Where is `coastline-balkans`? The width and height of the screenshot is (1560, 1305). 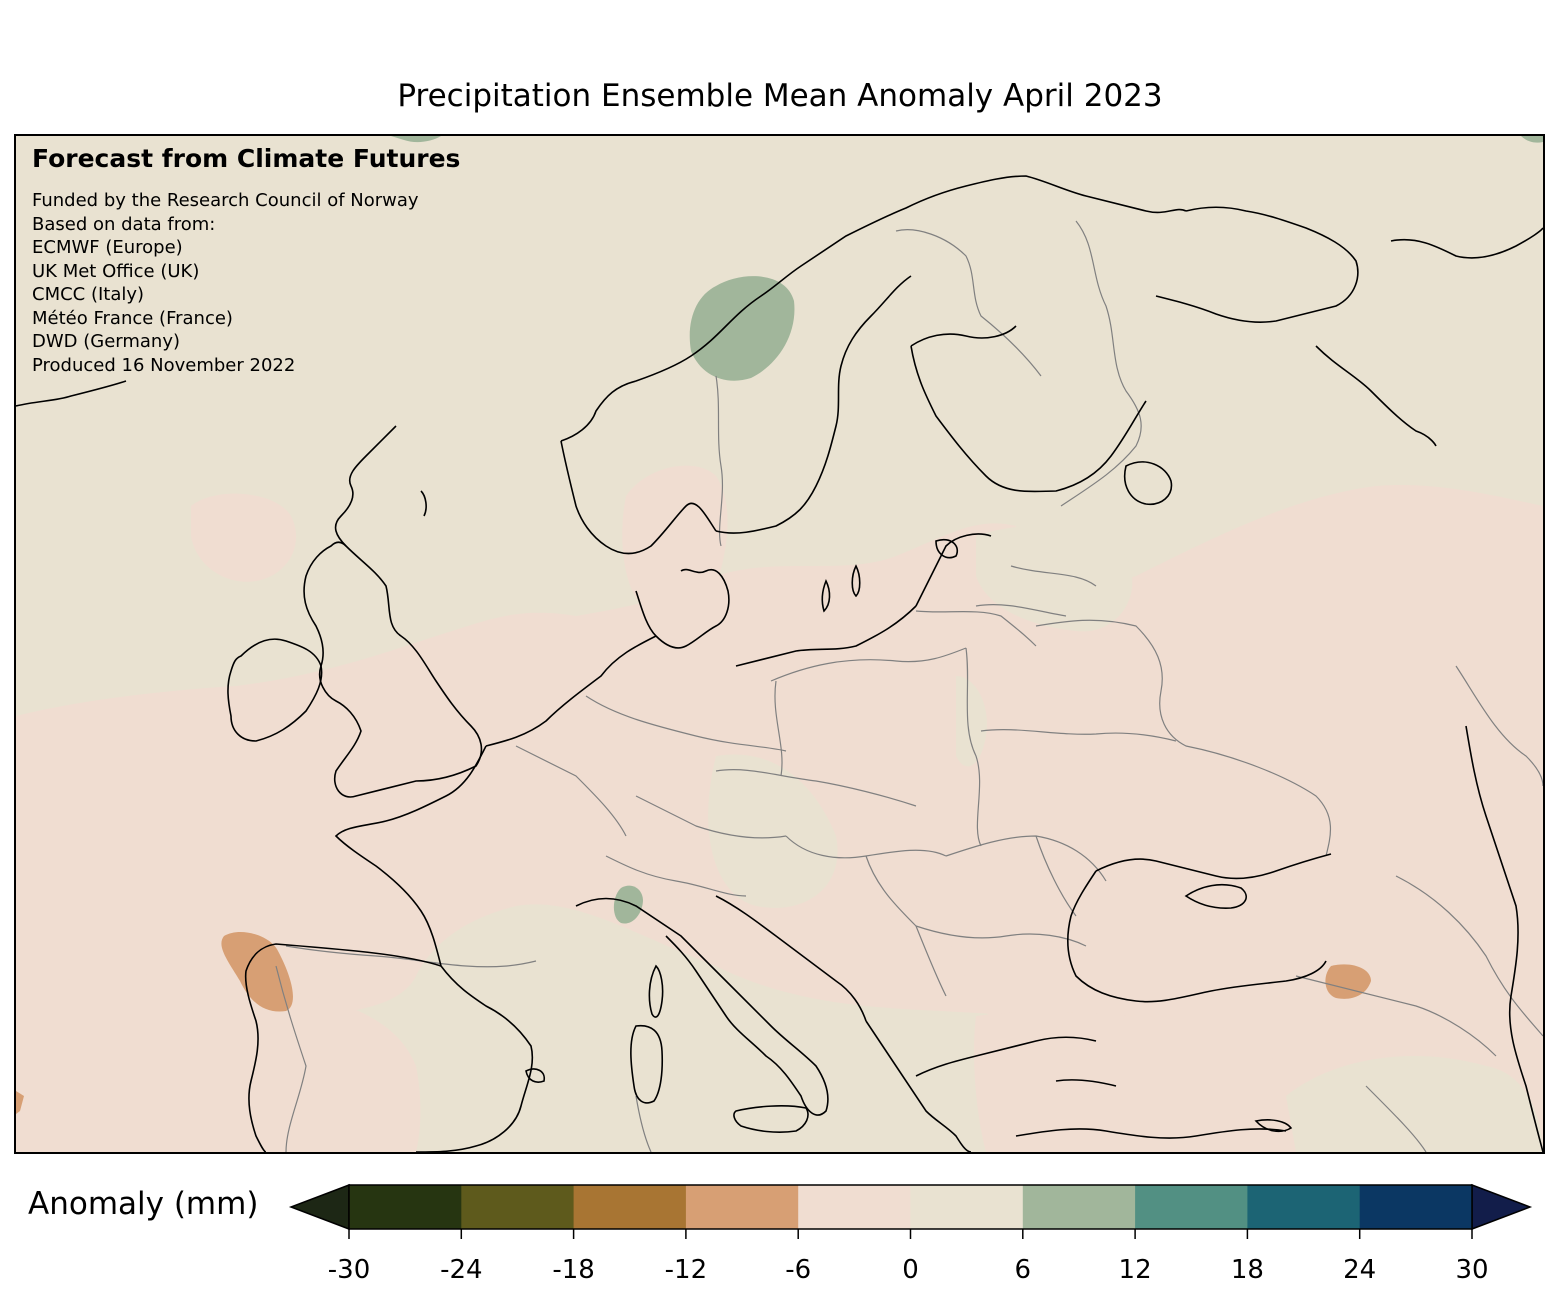 coastline-balkans is located at coordinates (918, 1086).